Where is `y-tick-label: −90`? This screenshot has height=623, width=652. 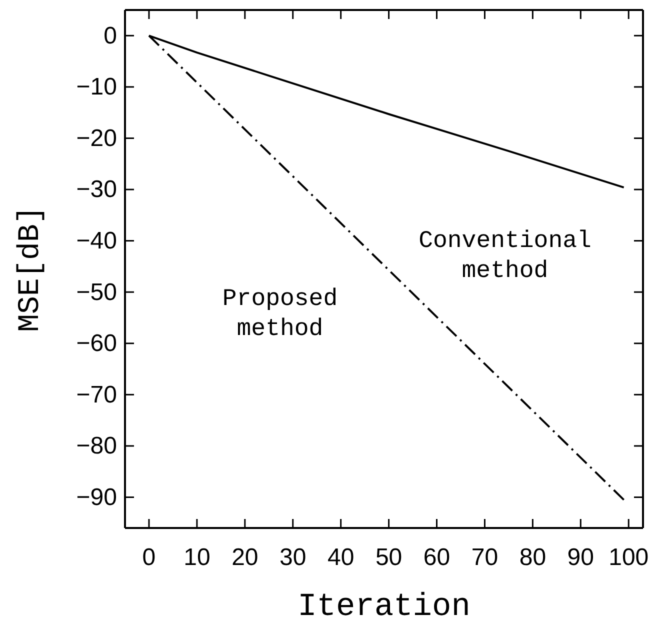
y-tick-label: −90 is located at coordinates (96, 497).